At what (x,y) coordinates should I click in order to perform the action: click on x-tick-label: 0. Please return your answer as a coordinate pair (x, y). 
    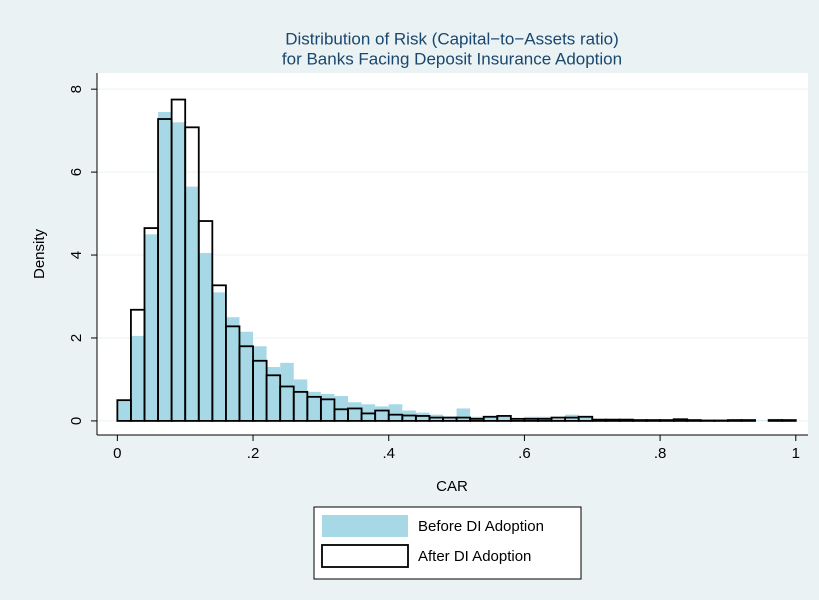
    Looking at the image, I should click on (117, 453).